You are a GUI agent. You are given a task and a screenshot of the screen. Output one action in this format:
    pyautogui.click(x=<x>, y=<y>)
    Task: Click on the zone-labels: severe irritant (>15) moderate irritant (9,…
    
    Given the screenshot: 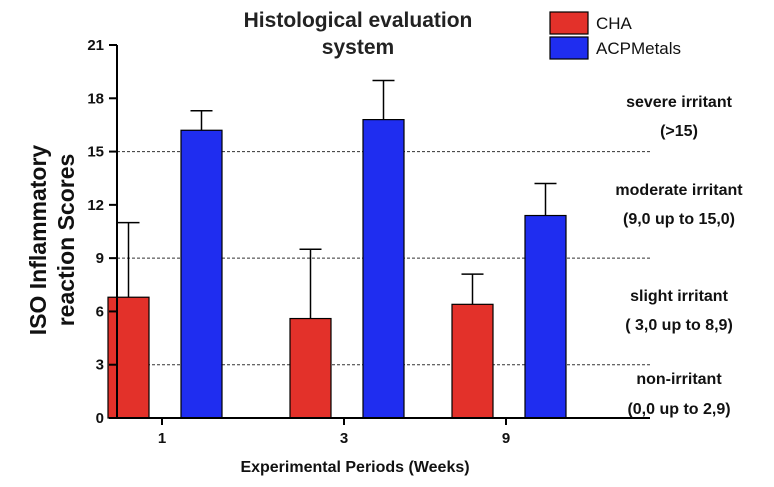 What is the action you would take?
    pyautogui.click(x=679, y=256)
    